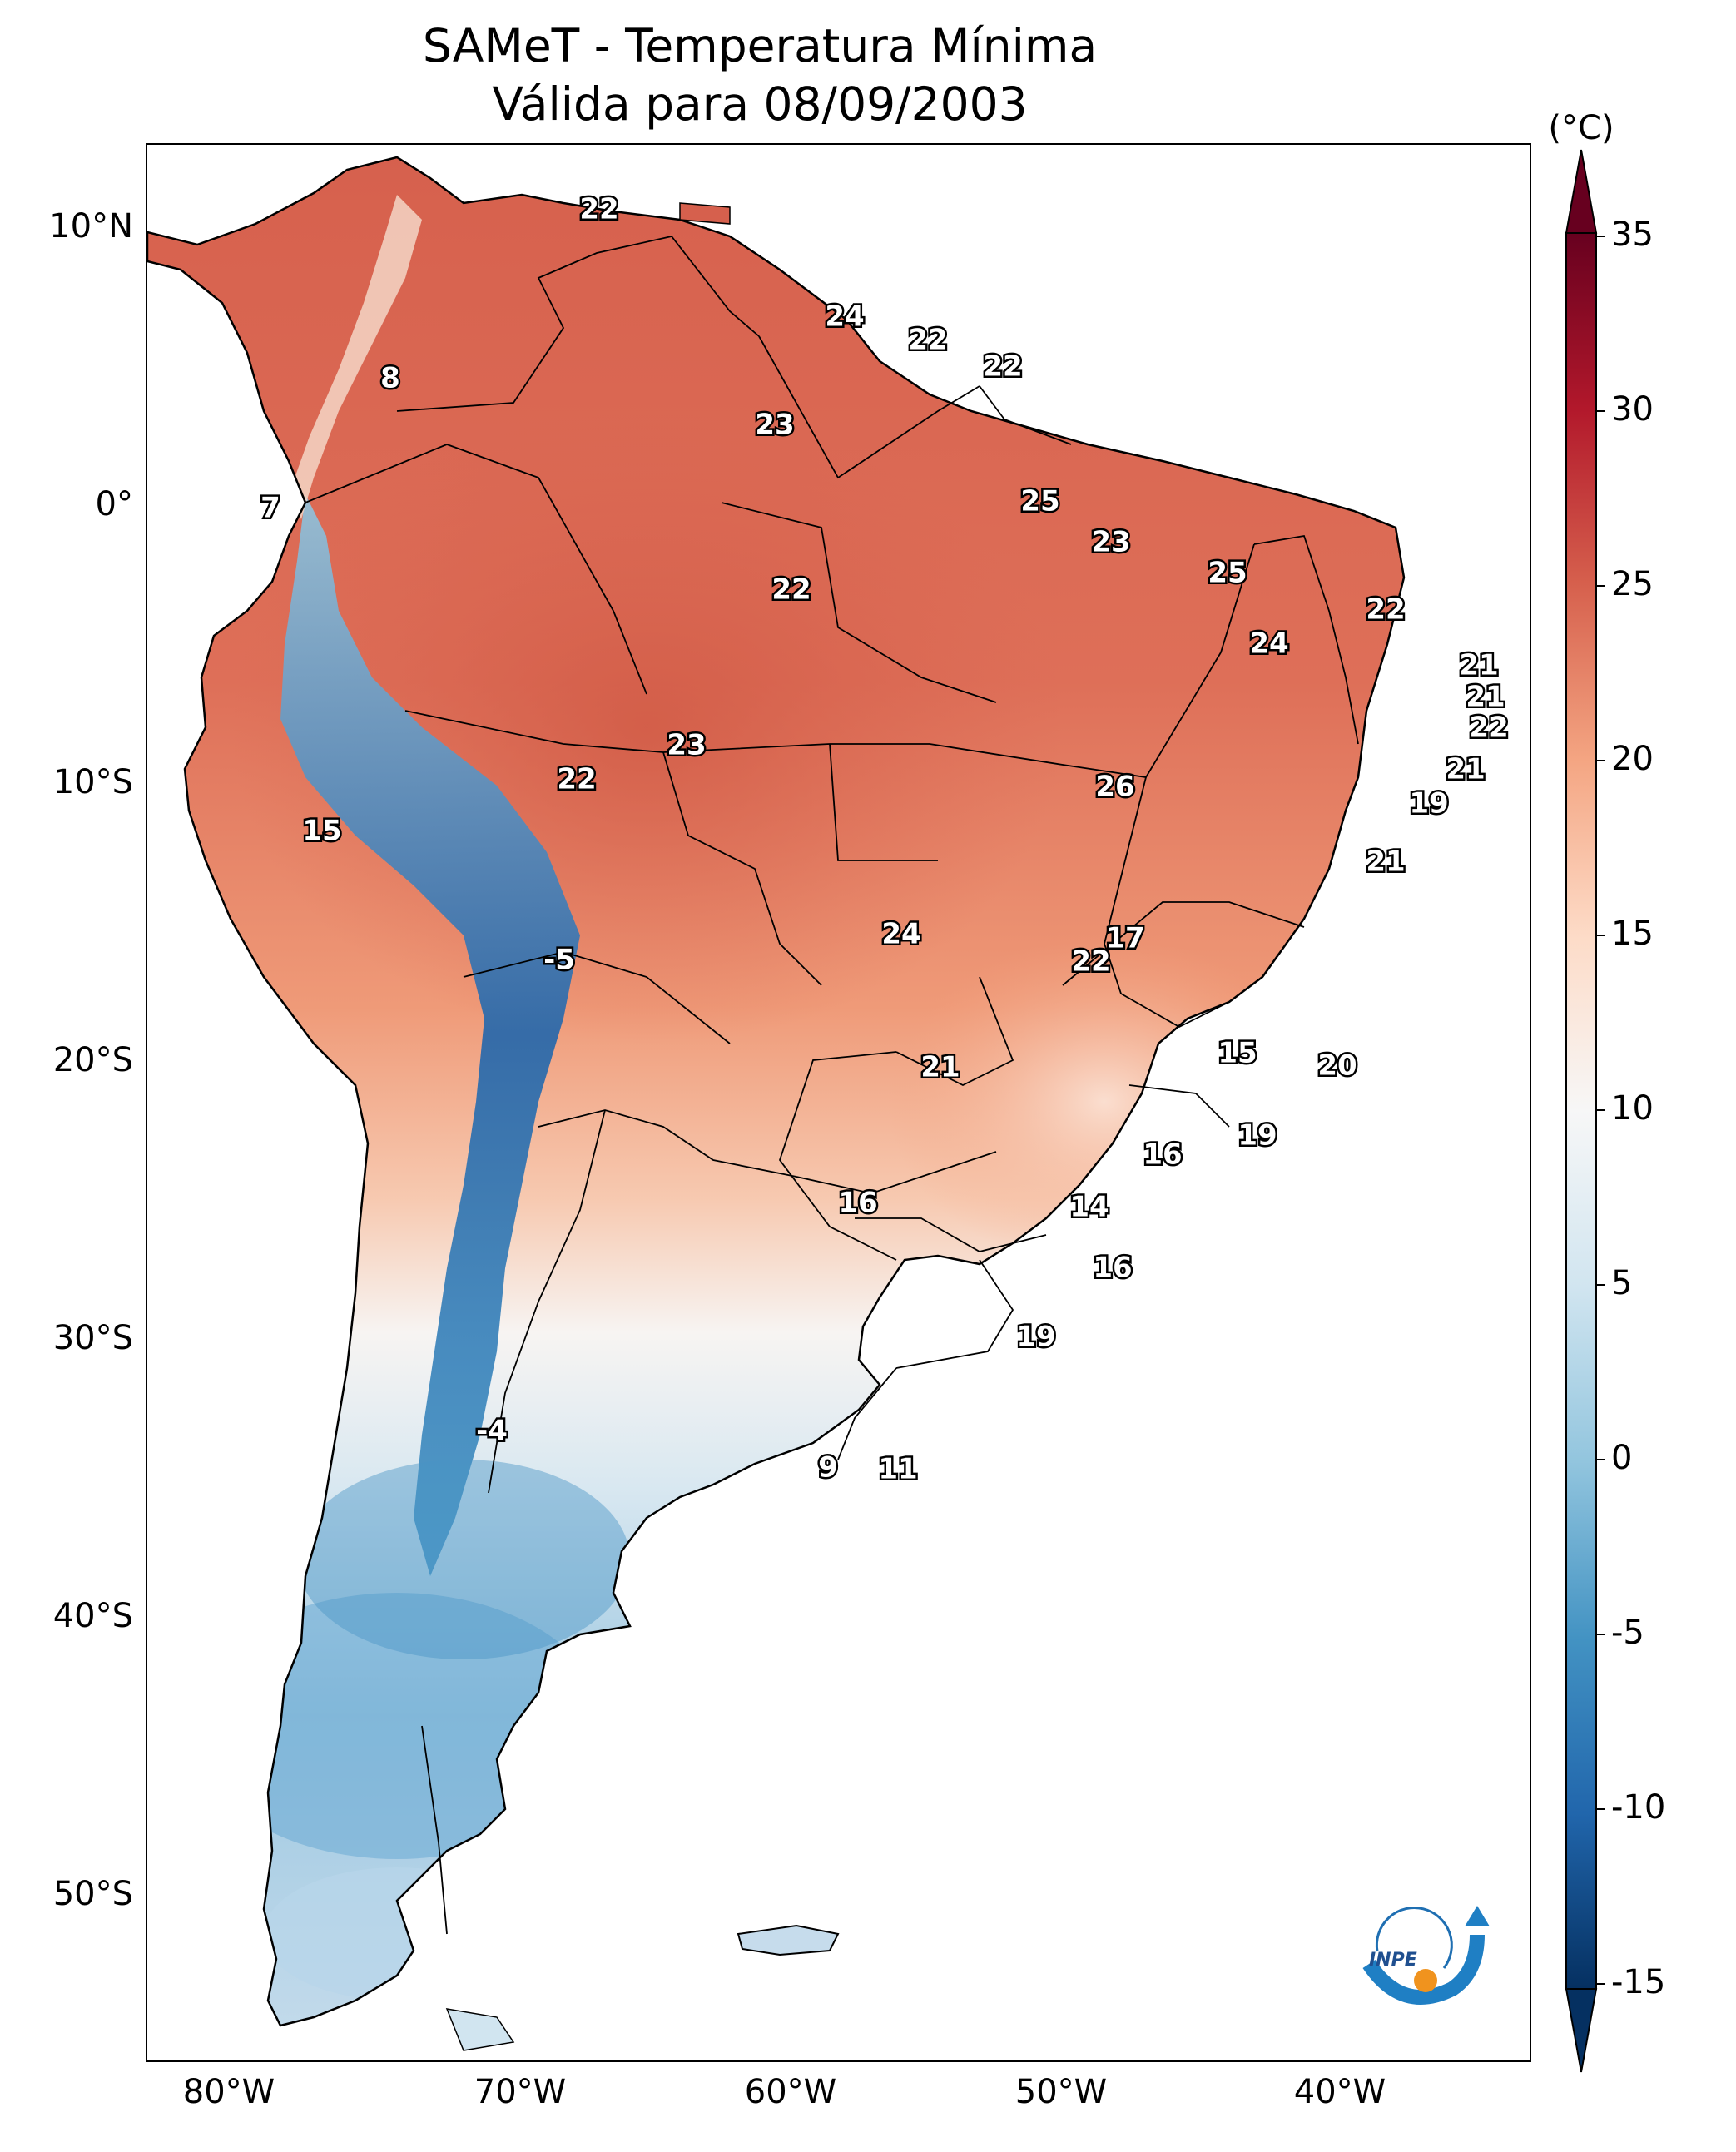 This screenshot has height=2152, width=1736. I want to click on map-subtitle-date: Válida para 08/09/2003, so click(760, 104).